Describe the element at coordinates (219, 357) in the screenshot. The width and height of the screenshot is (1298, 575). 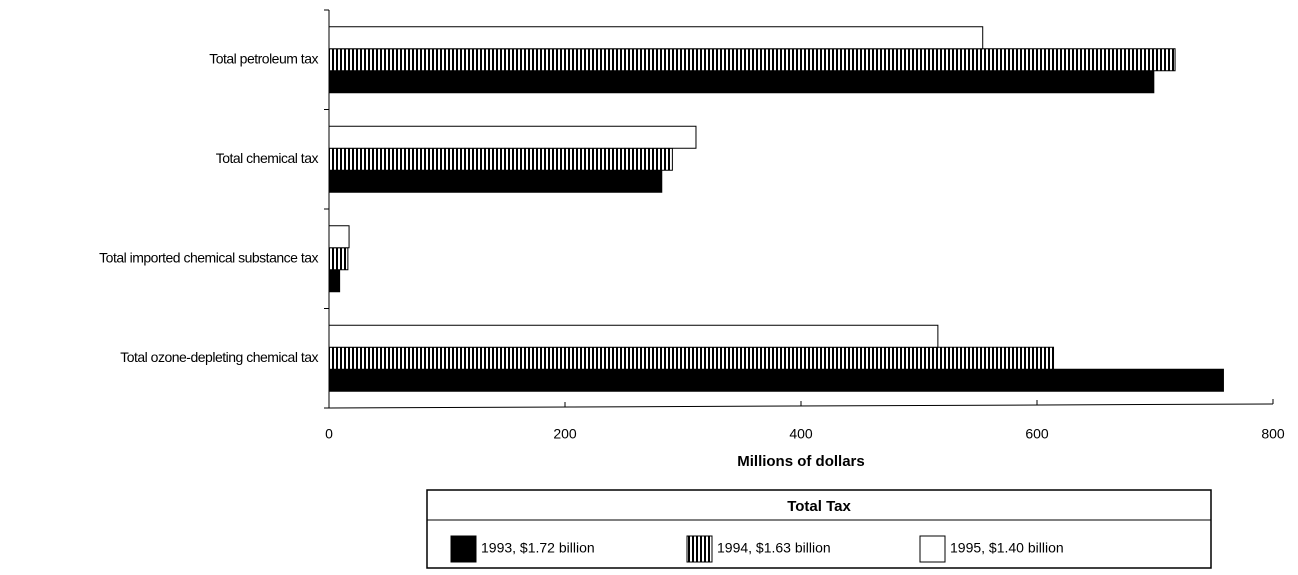
I see `y-tick-label: Total ozone-depleting chemical tax` at that location.